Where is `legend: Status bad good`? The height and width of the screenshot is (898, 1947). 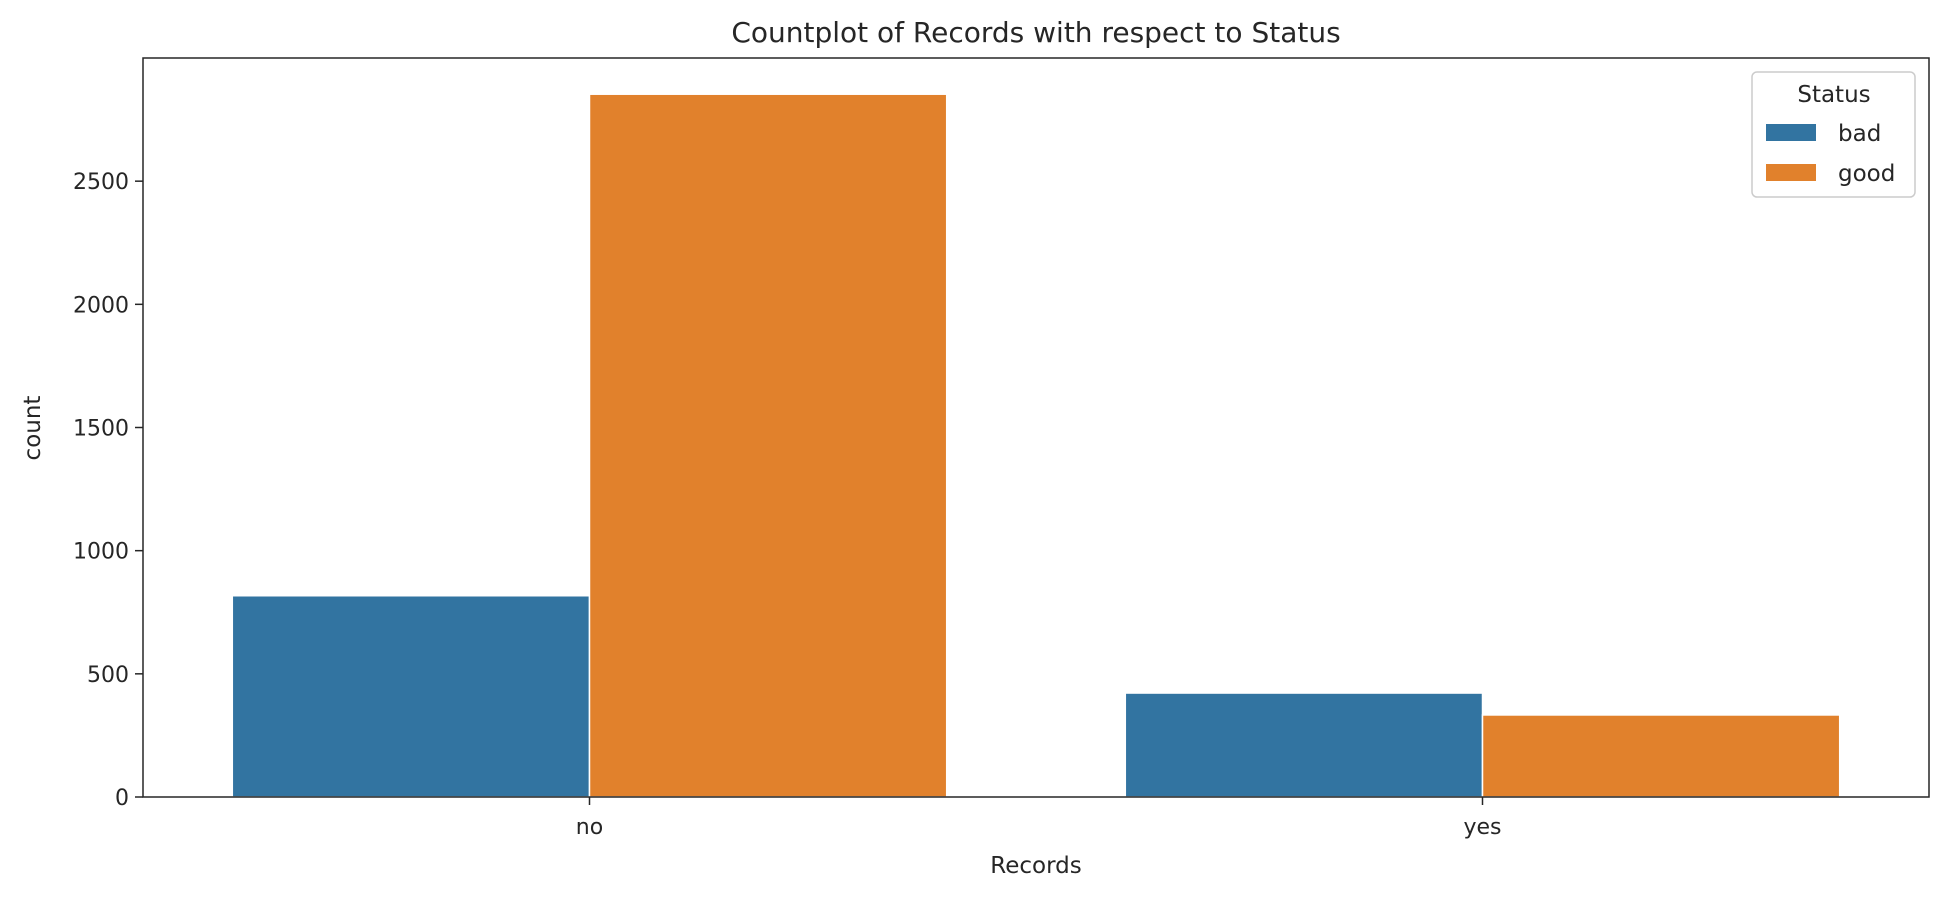 legend: Status bad good is located at coordinates (1833, 134).